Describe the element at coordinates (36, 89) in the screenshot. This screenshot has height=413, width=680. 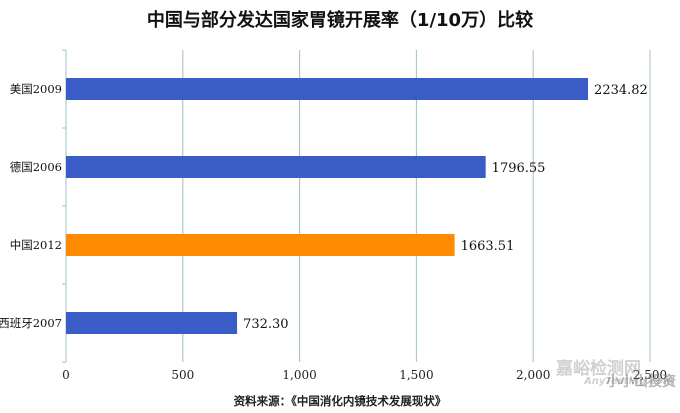
I see `category-label: 美国2009` at that location.